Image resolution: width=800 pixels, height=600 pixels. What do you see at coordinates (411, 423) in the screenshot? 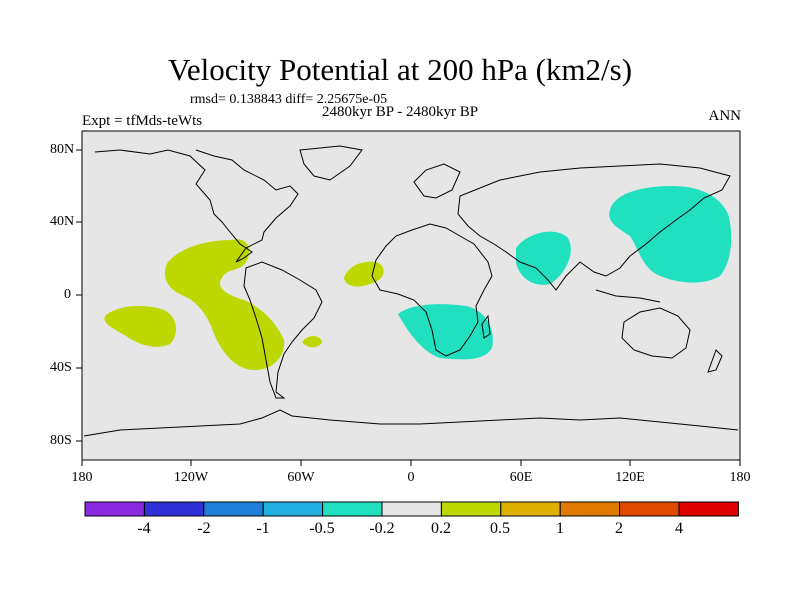
I see `coastline-antarctica` at bounding box center [411, 423].